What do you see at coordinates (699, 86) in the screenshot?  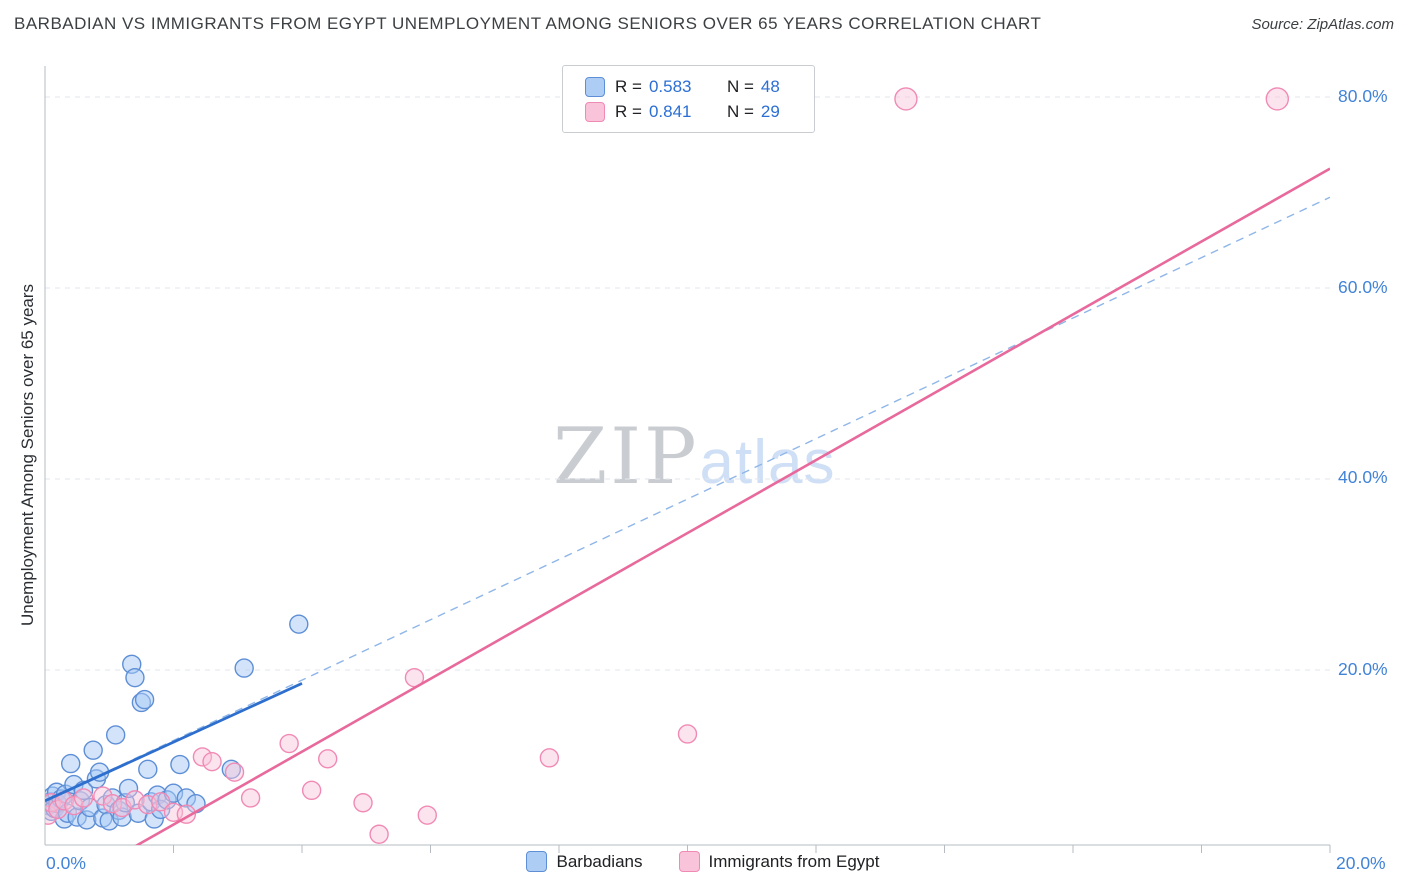 I see `legend-row-barbadians: R = 0.583 N = 48` at bounding box center [699, 86].